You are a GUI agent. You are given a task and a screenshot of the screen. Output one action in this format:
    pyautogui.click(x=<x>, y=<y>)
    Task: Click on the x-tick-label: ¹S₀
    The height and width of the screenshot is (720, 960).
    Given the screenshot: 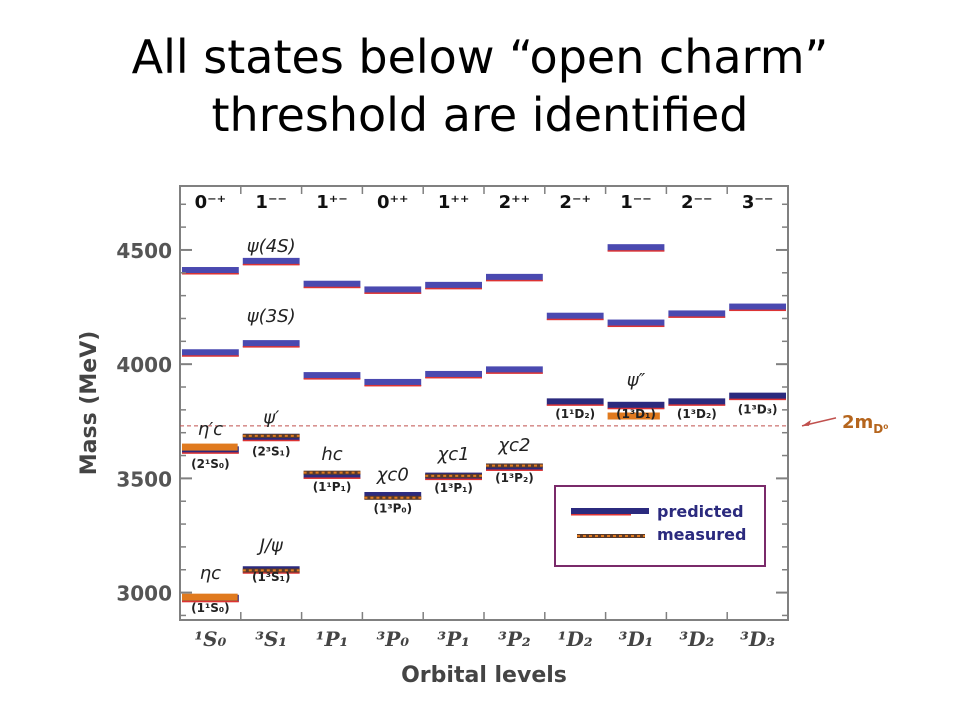 What is the action you would take?
    pyautogui.click(x=210, y=639)
    